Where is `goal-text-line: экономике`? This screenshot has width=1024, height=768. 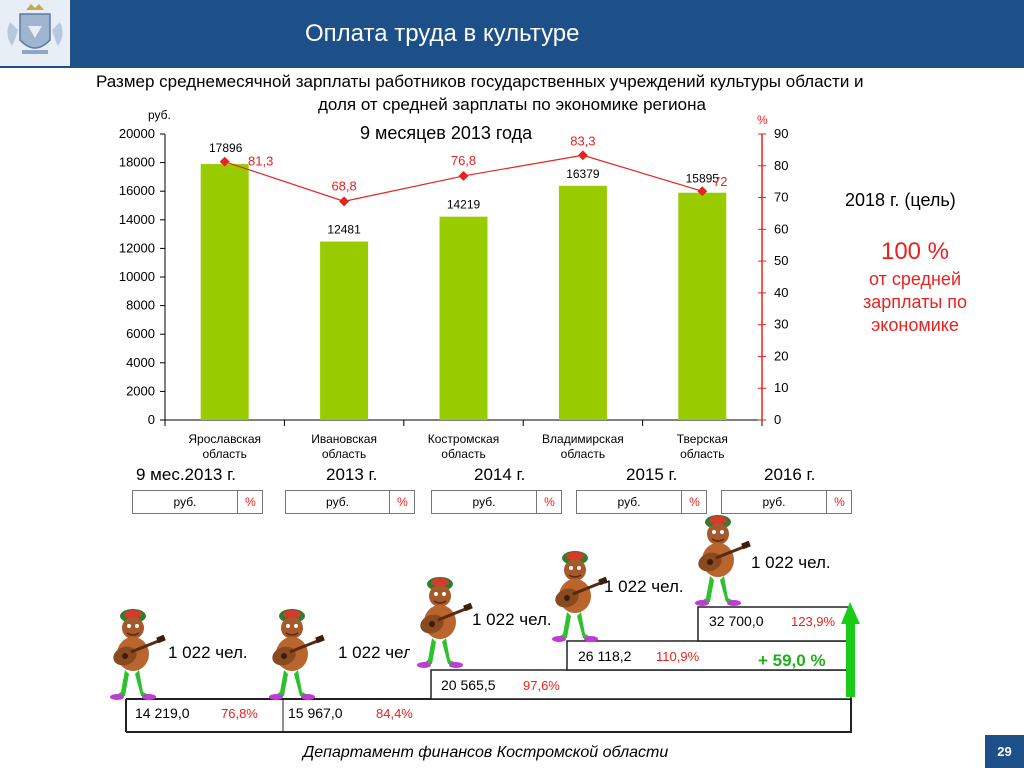 goal-text-line: экономике is located at coordinates (915, 325).